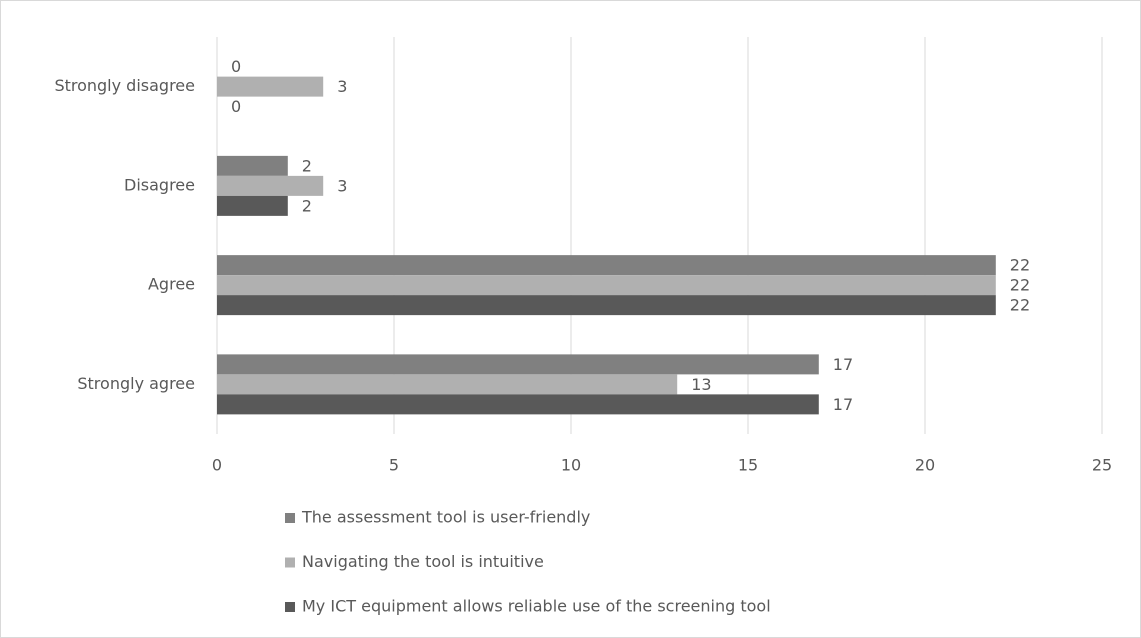  Describe the element at coordinates (171, 284) in the screenshot. I see `y-tick-label: Agree` at that location.